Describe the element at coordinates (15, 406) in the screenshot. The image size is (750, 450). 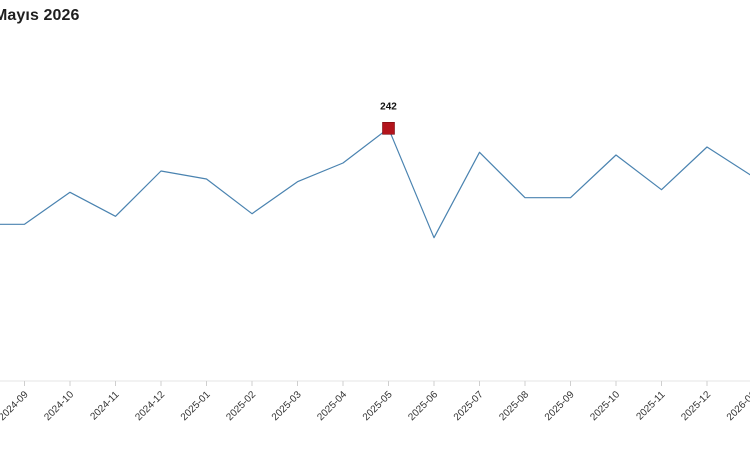
I see `x-tick-label: 2024-09` at that location.